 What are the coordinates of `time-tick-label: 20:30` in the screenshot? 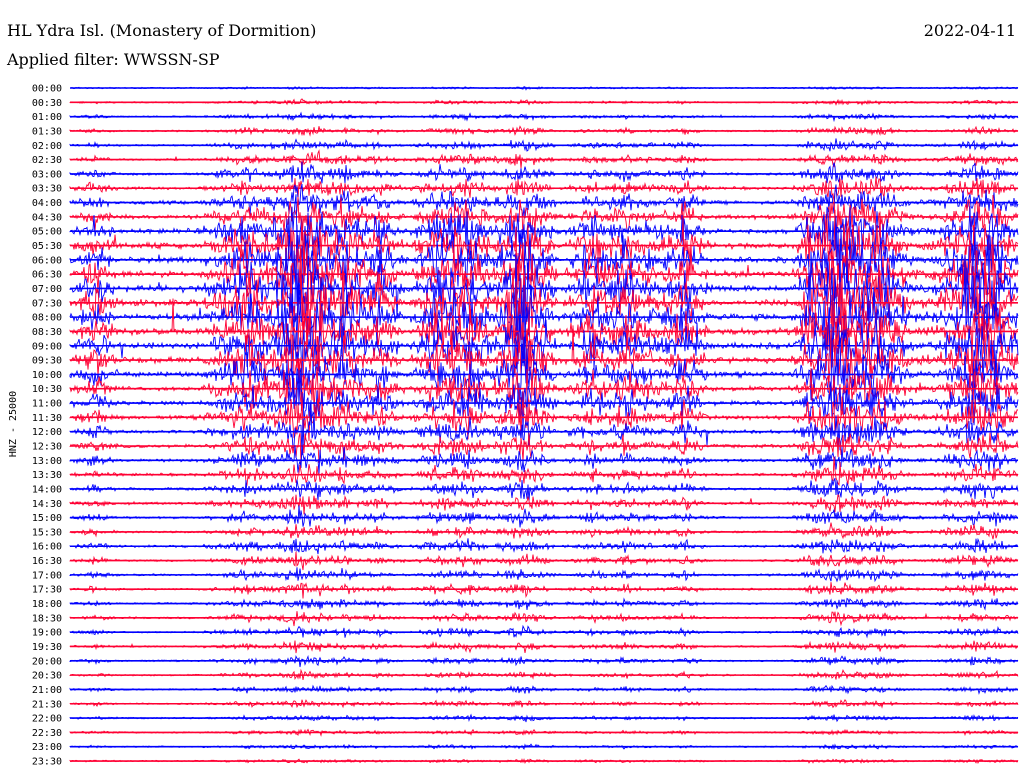 It's located at (47, 676).